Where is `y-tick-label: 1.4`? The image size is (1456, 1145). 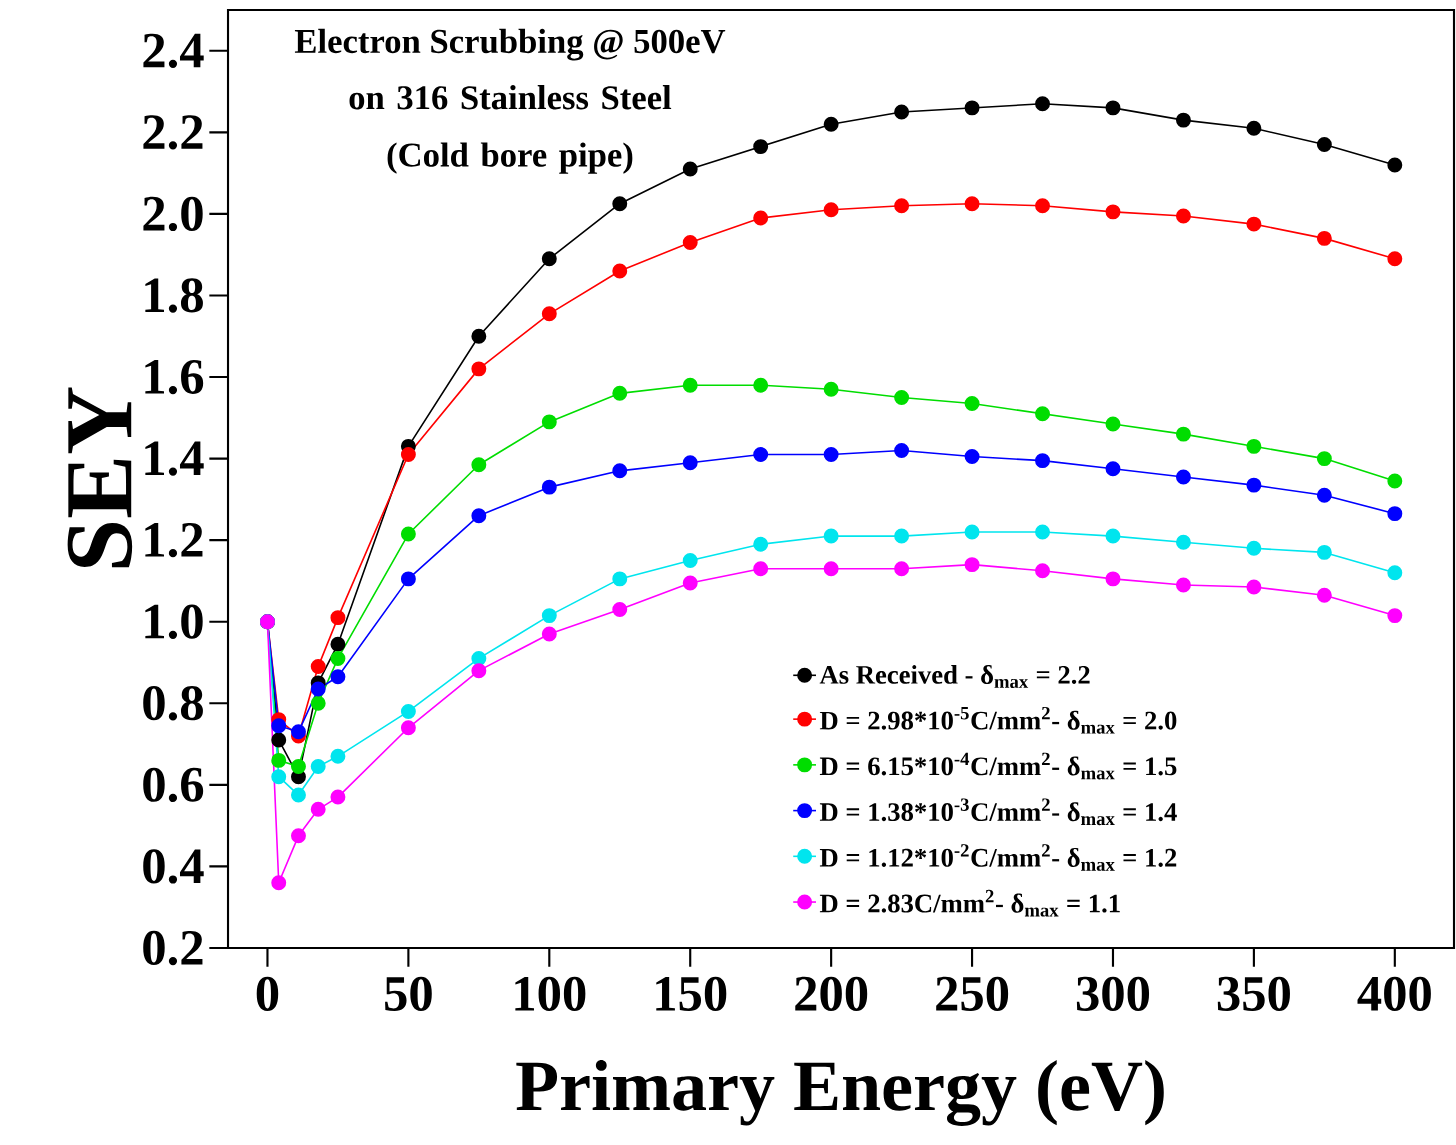 y-tick-label: 1.4 is located at coordinates (174, 458).